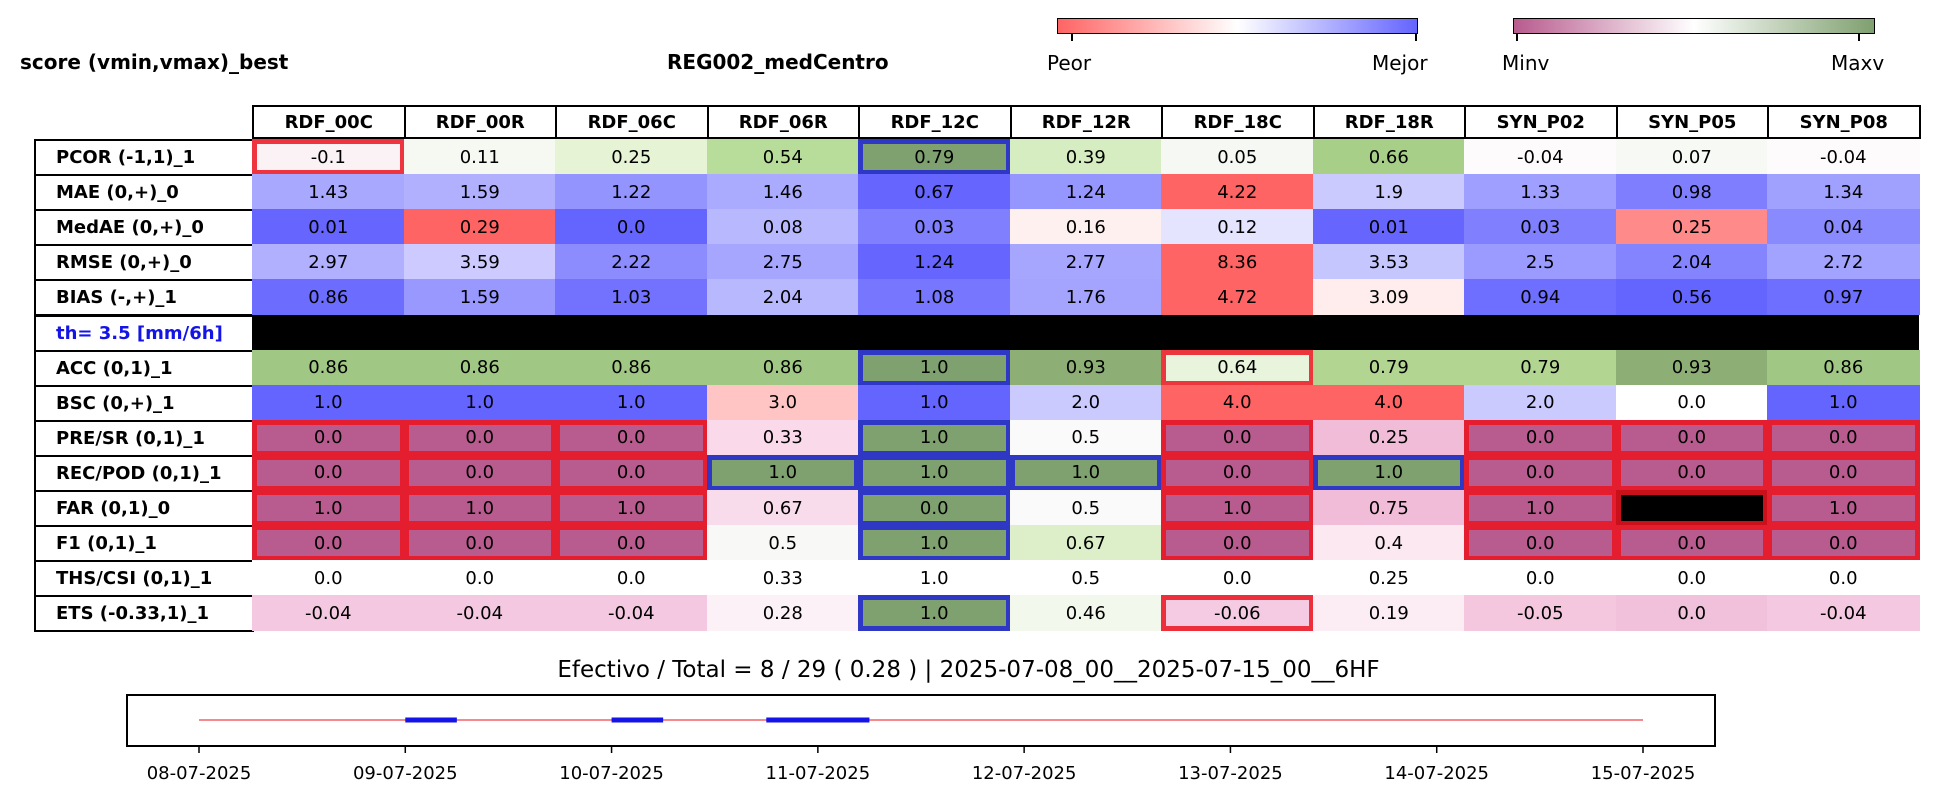 This screenshot has width=1937, height=804. I want to click on table-cell: 2.77, so click(1085, 262).